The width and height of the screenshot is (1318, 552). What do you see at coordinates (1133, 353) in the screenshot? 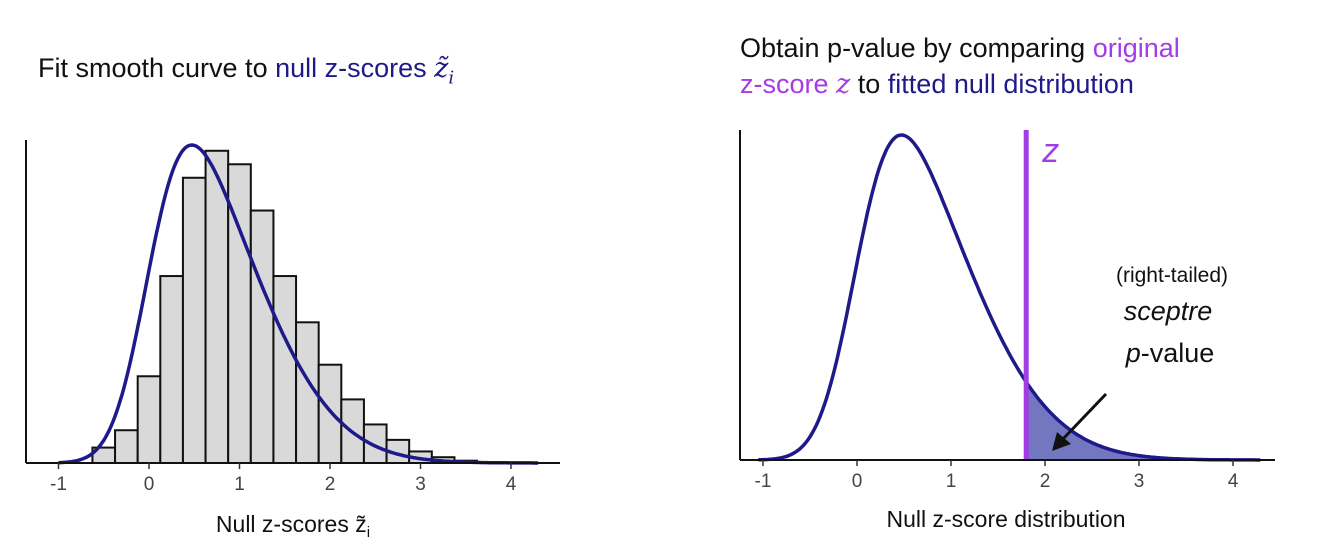
I see `annotation-p-italic: p` at bounding box center [1133, 353].